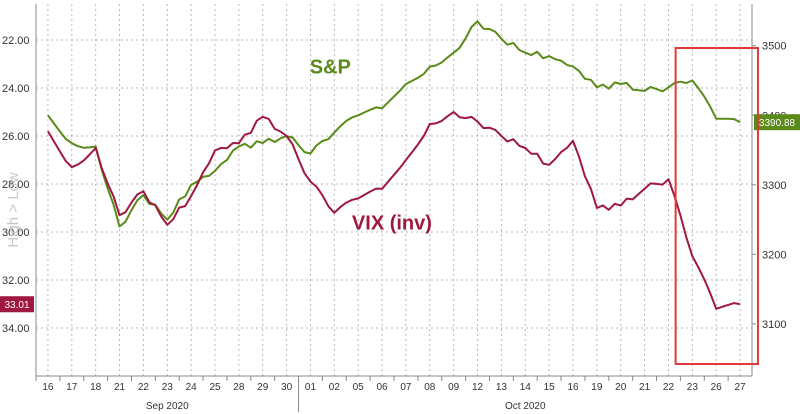 This screenshot has width=800, height=414. Describe the element at coordinates (478, 387) in the screenshot. I see `x-axis-date-label: 12` at that location.